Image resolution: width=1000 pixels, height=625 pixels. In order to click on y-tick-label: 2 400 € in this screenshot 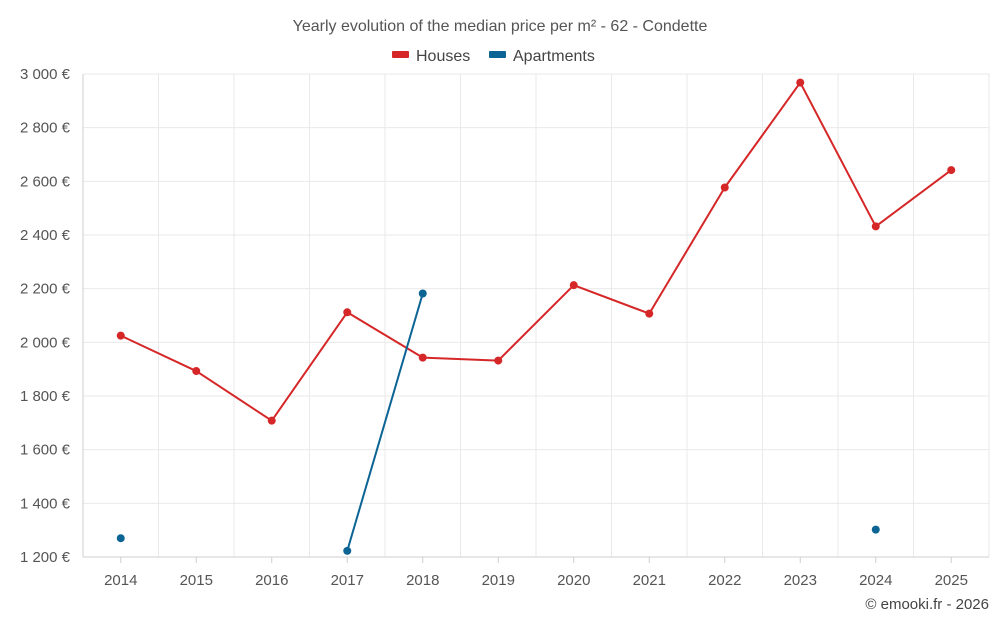, I will do `click(45, 235)`.